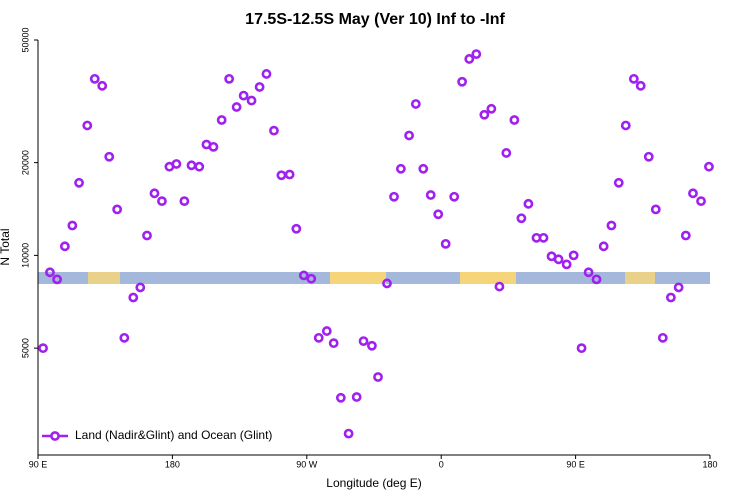 This screenshot has height=500, width=750. What do you see at coordinates (55, 436) in the screenshot?
I see `legend-marker` at bounding box center [55, 436].